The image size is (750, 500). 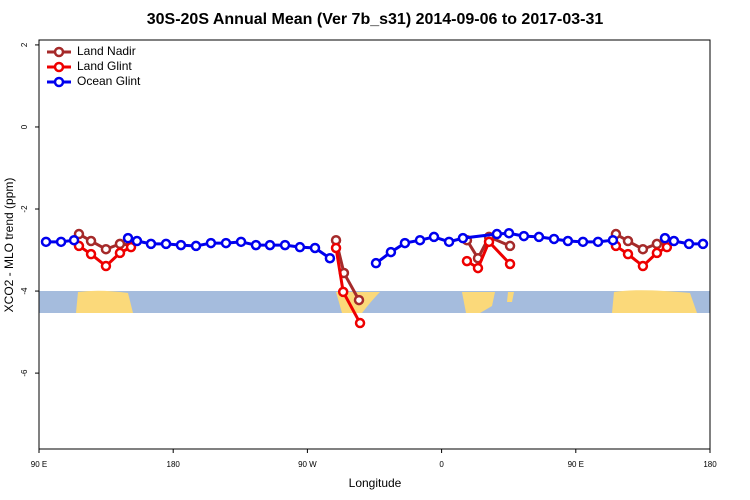 What do you see at coordinates (106, 51) in the screenshot?
I see `legend-label: Land Nadir` at bounding box center [106, 51].